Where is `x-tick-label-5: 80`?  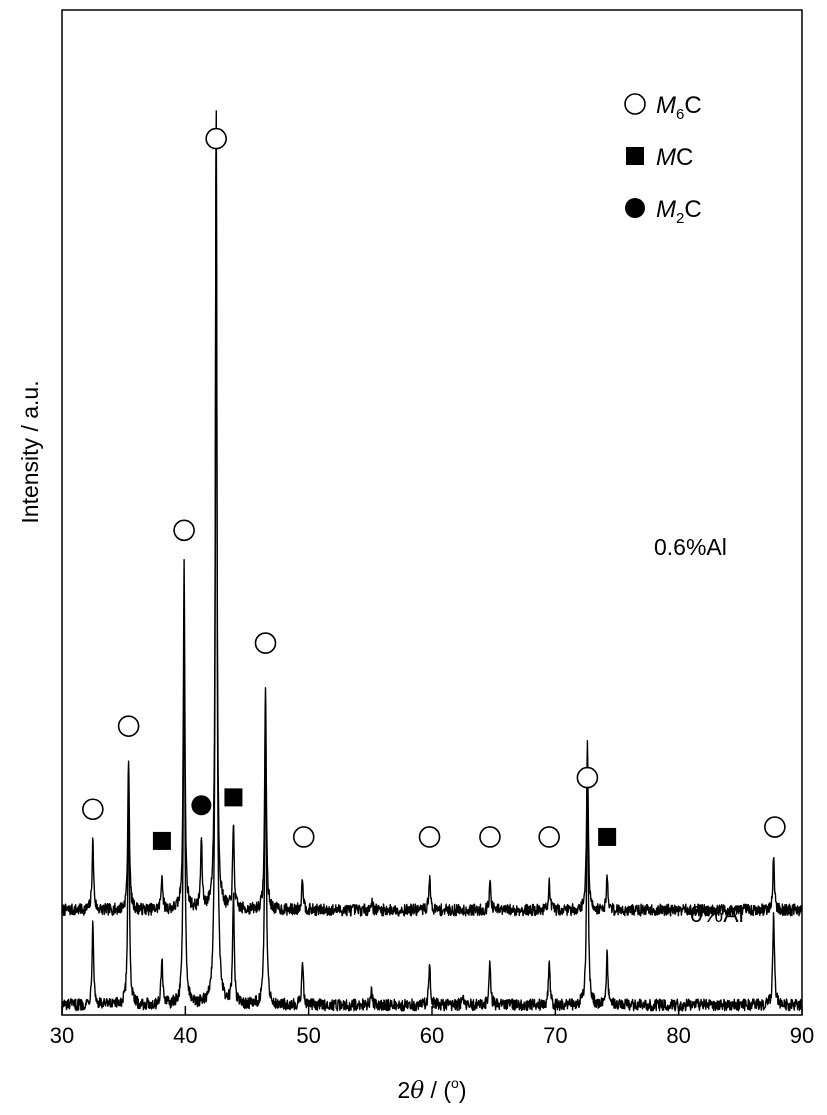 x-tick-label-5: 80 is located at coordinates (678, 1035).